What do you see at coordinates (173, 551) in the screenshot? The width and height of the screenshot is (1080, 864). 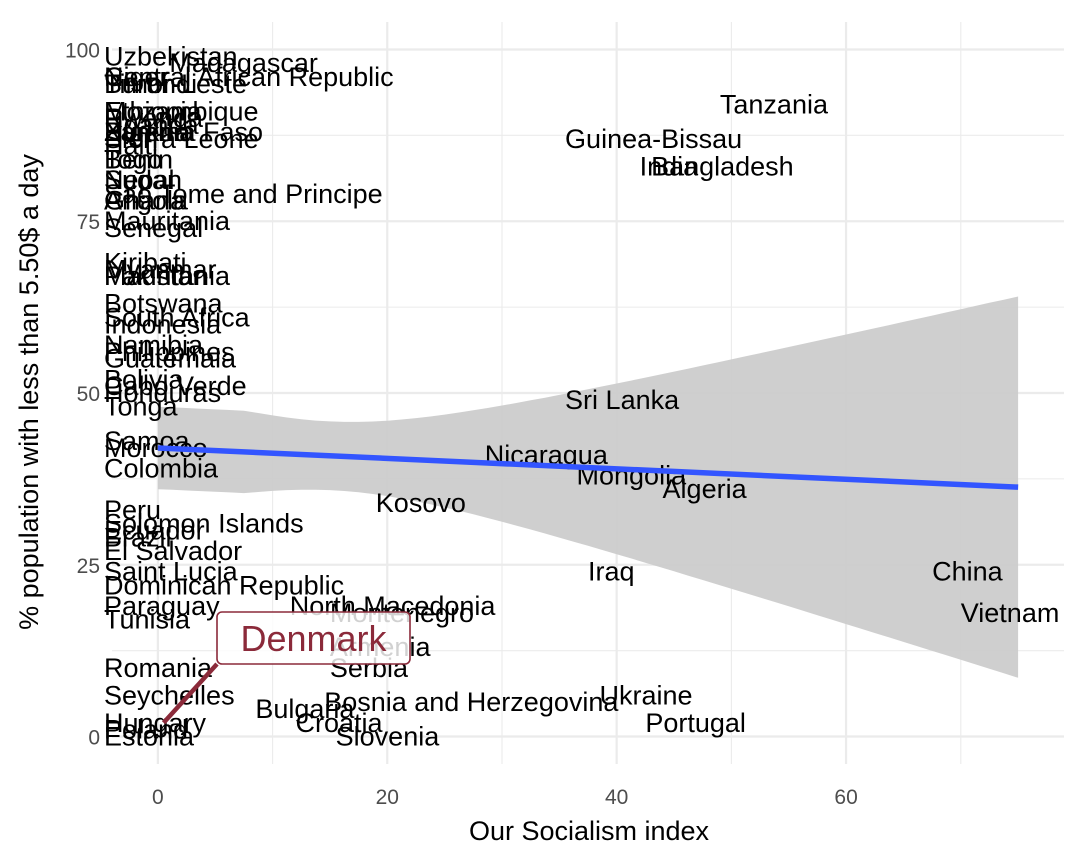 I see `point-label: El Salvador` at bounding box center [173, 551].